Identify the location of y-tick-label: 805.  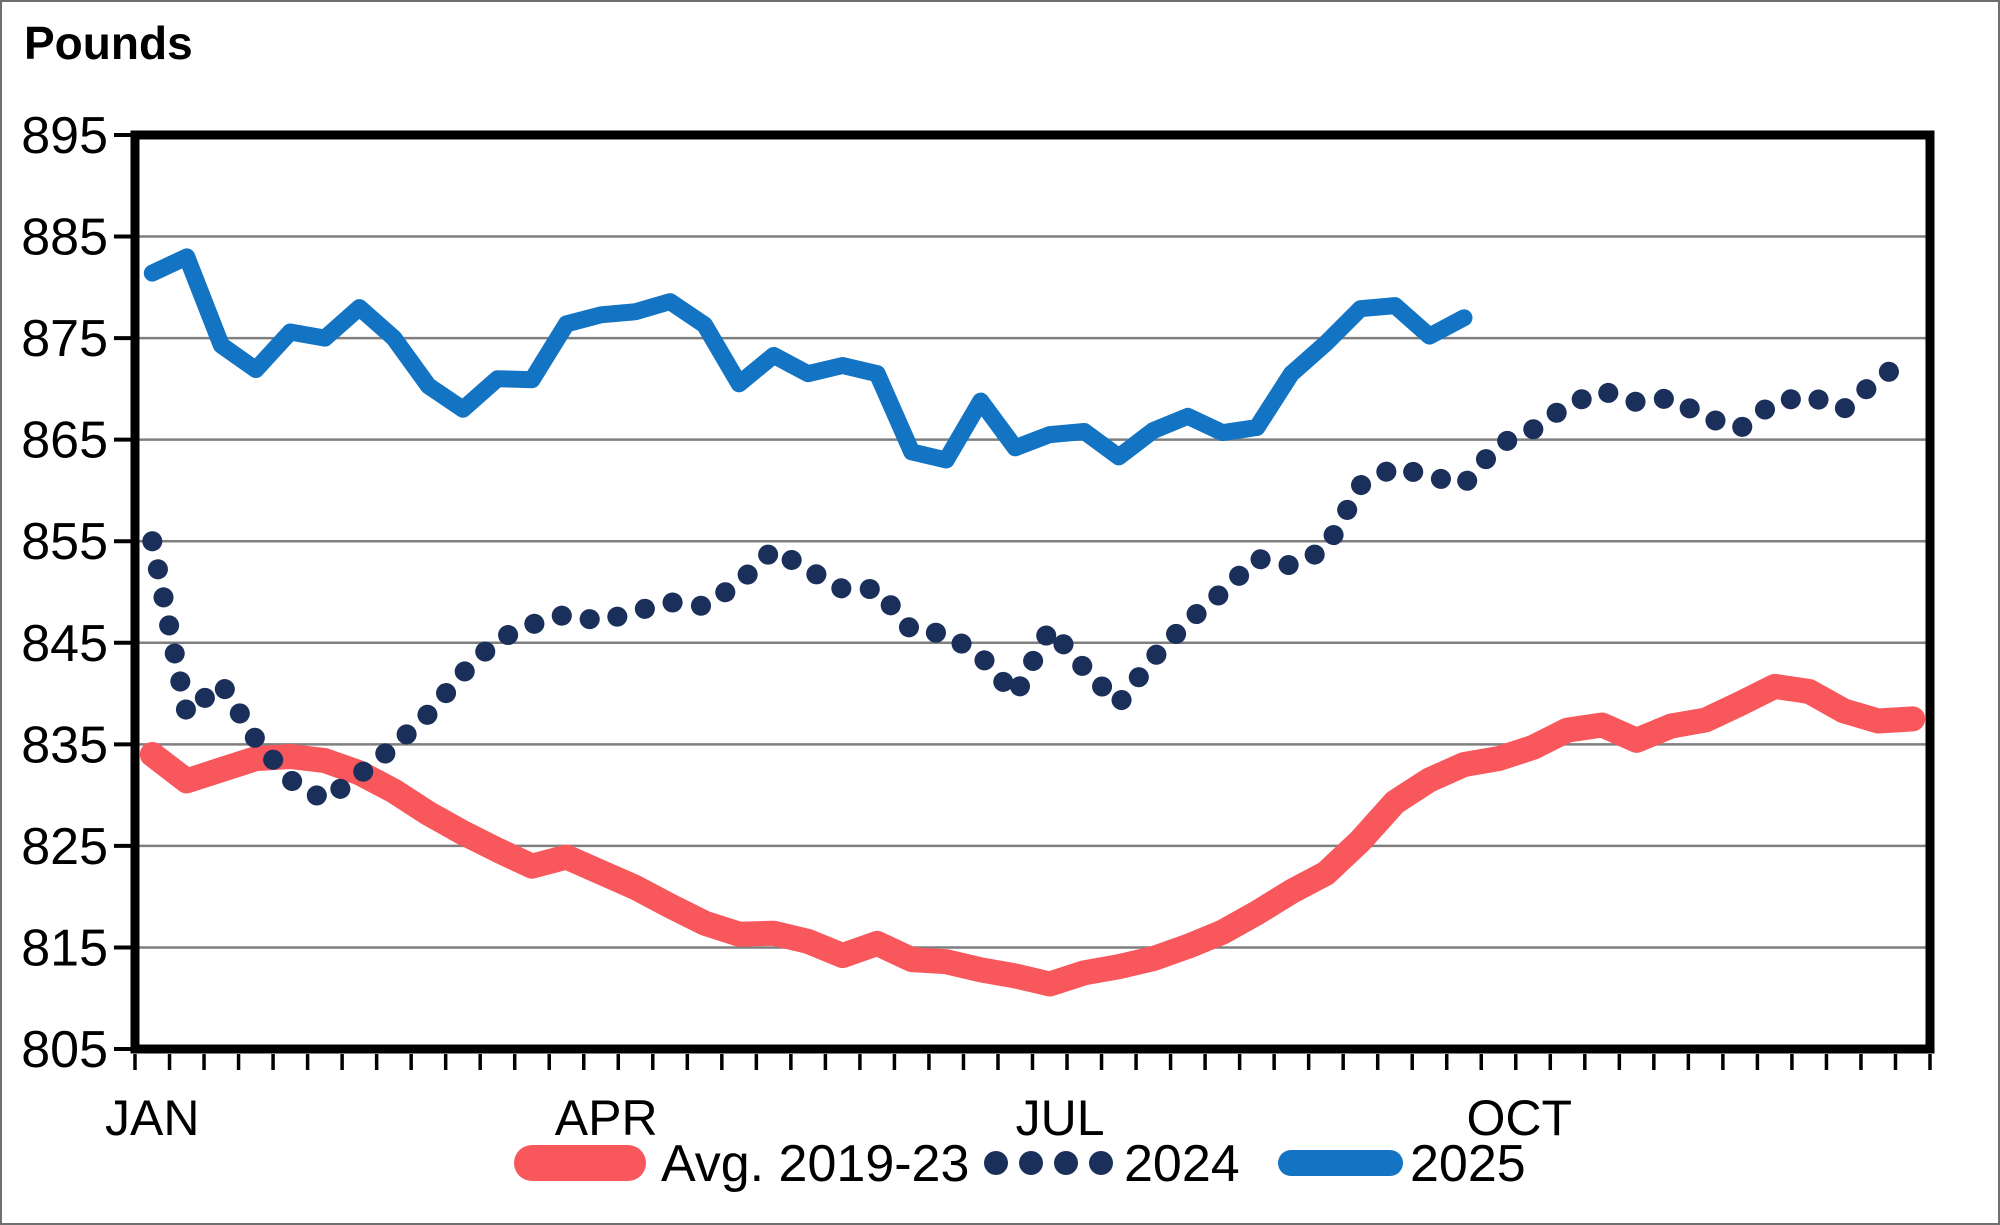
(64, 1050).